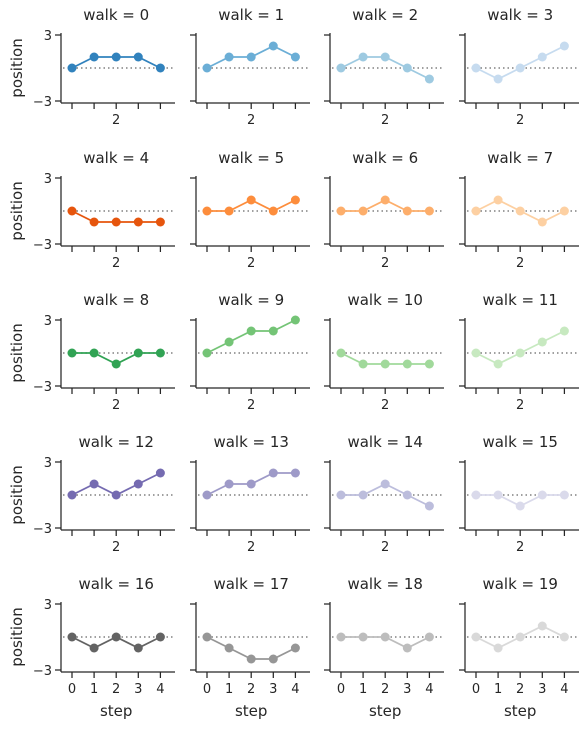  What do you see at coordinates (520, 15) in the screenshot?
I see `panel-title: walk = 3` at bounding box center [520, 15].